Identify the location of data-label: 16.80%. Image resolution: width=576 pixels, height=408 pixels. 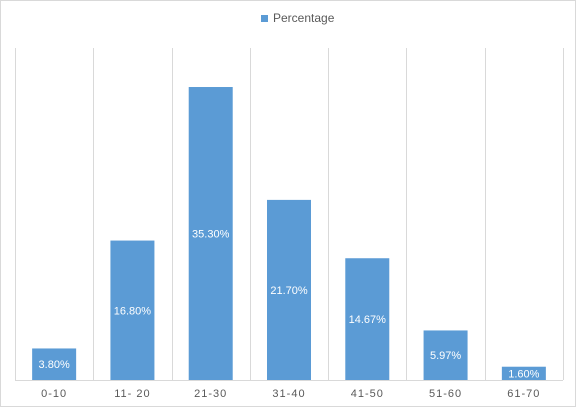
(133, 311).